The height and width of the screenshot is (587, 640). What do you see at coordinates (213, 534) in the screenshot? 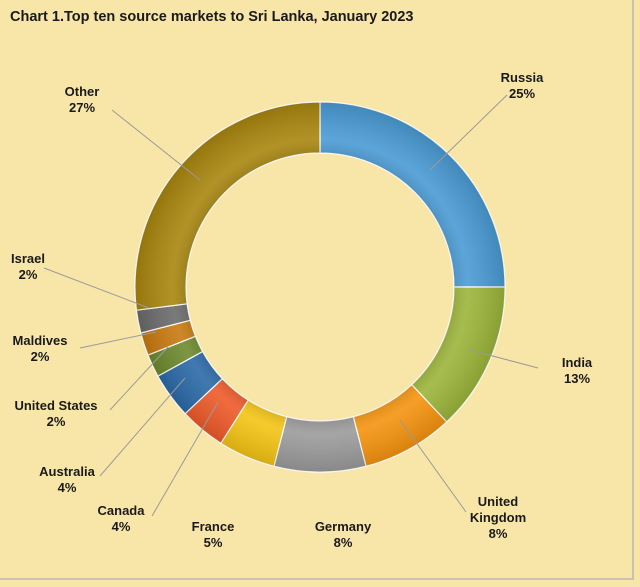
I see `data-label-france: France 5%` at bounding box center [213, 534].